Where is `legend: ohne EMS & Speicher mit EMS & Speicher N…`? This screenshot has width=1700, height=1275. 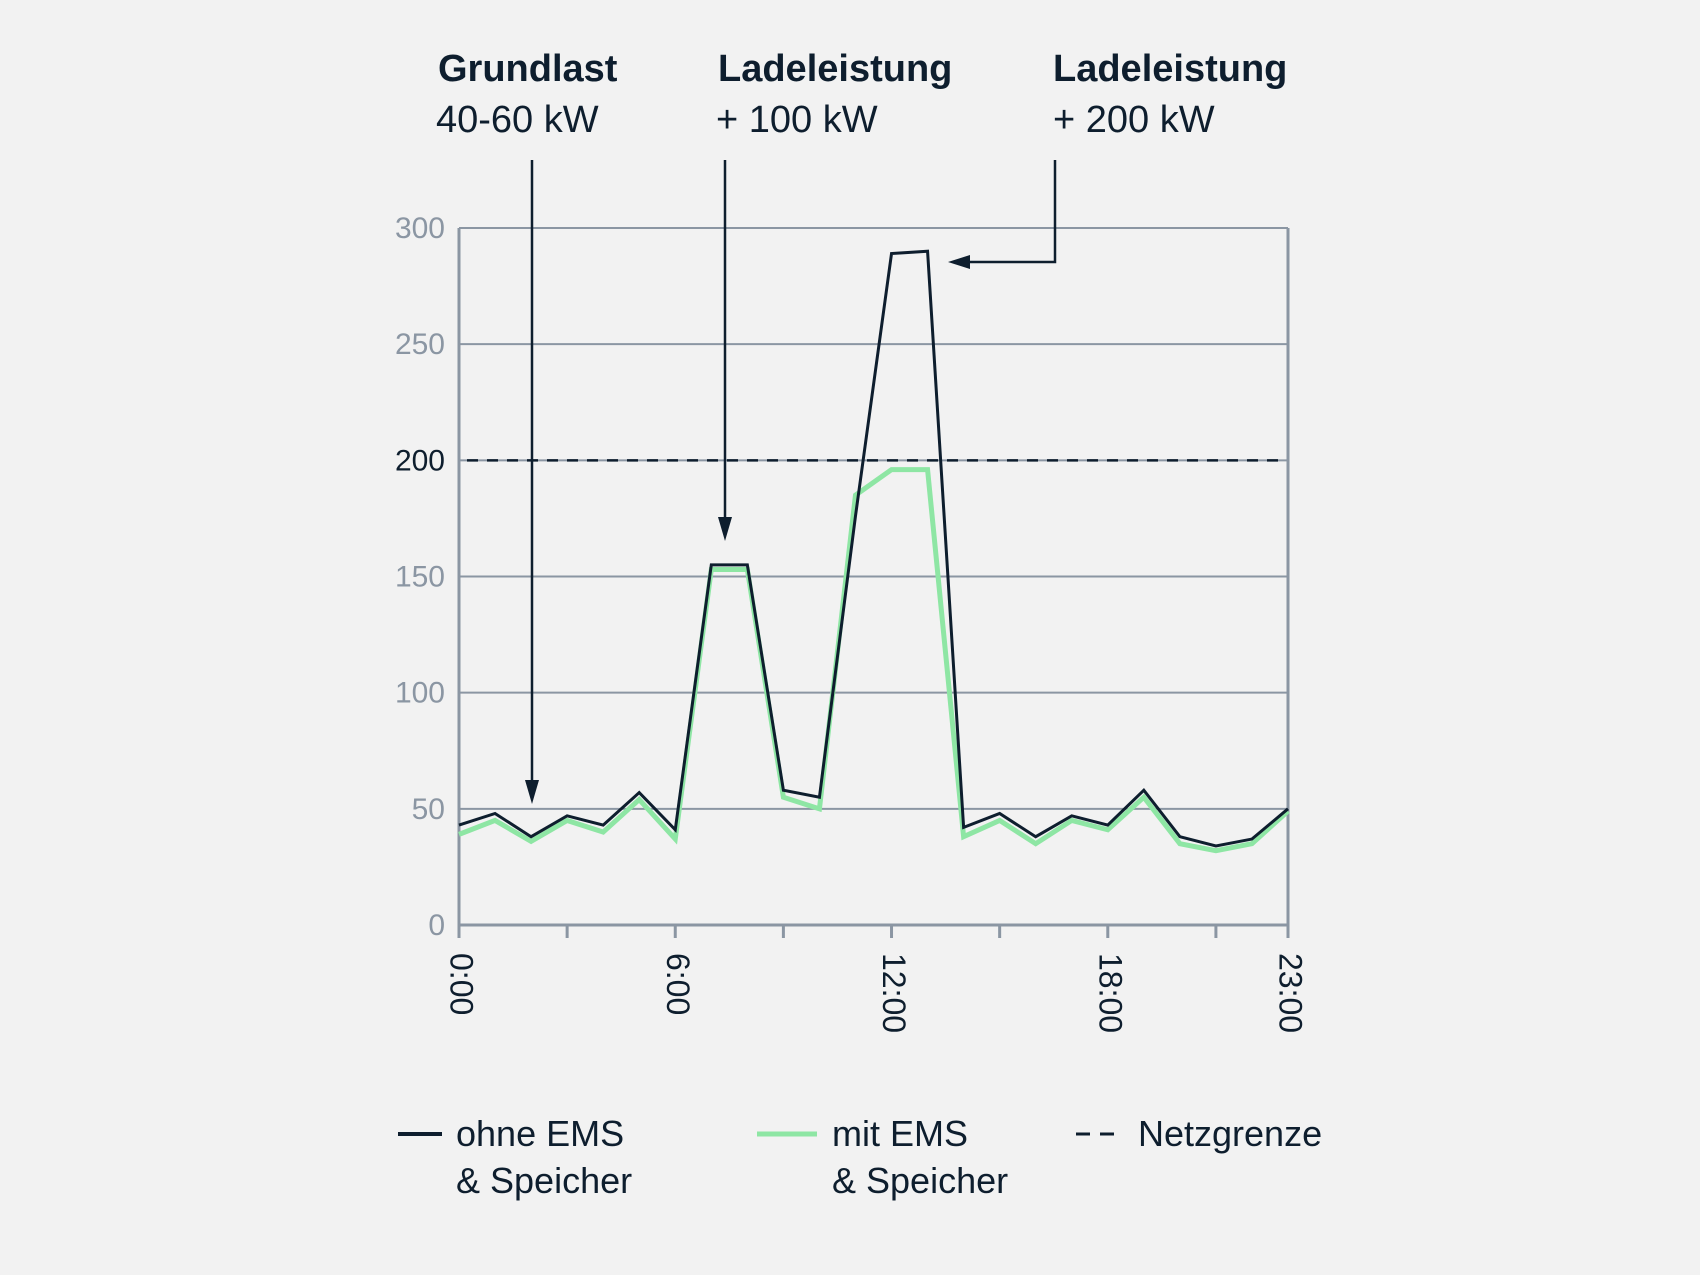
legend: ohne EMS & Speicher mit EMS & Speicher N… is located at coordinates (860, 1157).